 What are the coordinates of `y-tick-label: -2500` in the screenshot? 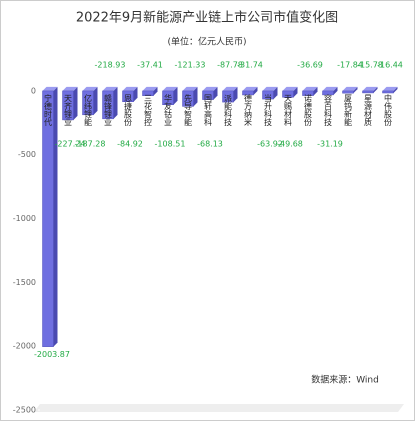 It's located at (24, 410).